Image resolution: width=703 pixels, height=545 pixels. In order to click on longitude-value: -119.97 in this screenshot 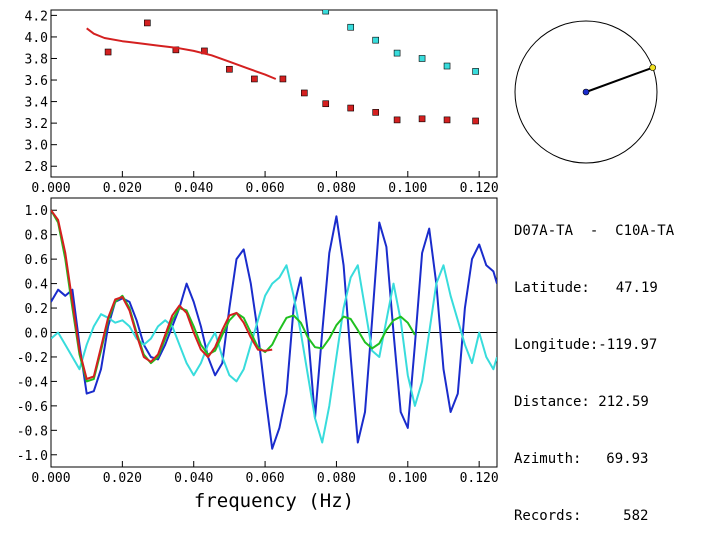, I will do `click(628, 345)`.